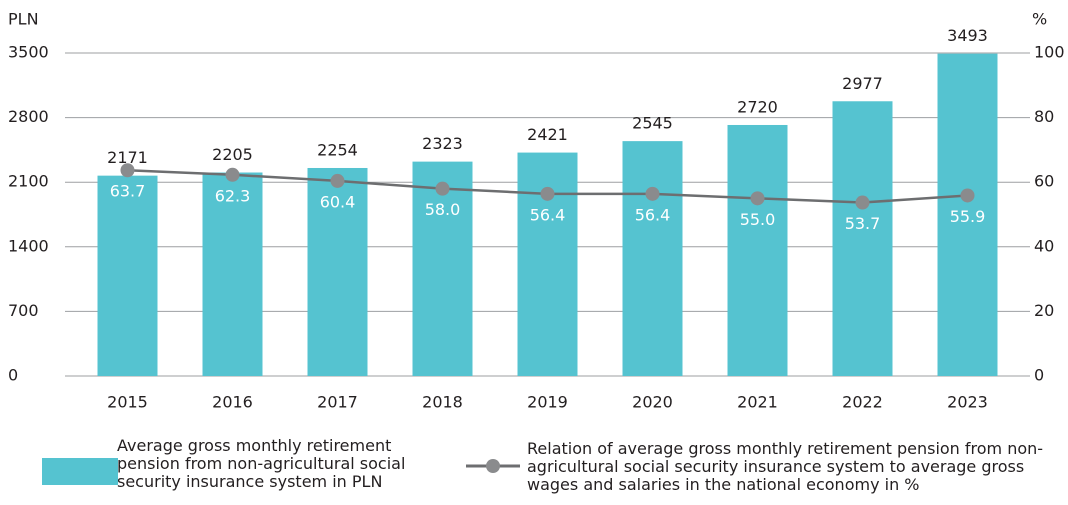 This screenshot has height=505, width=1068. What do you see at coordinates (1039, 375) in the screenshot?
I see `y2-tick-label: 0` at bounding box center [1039, 375].